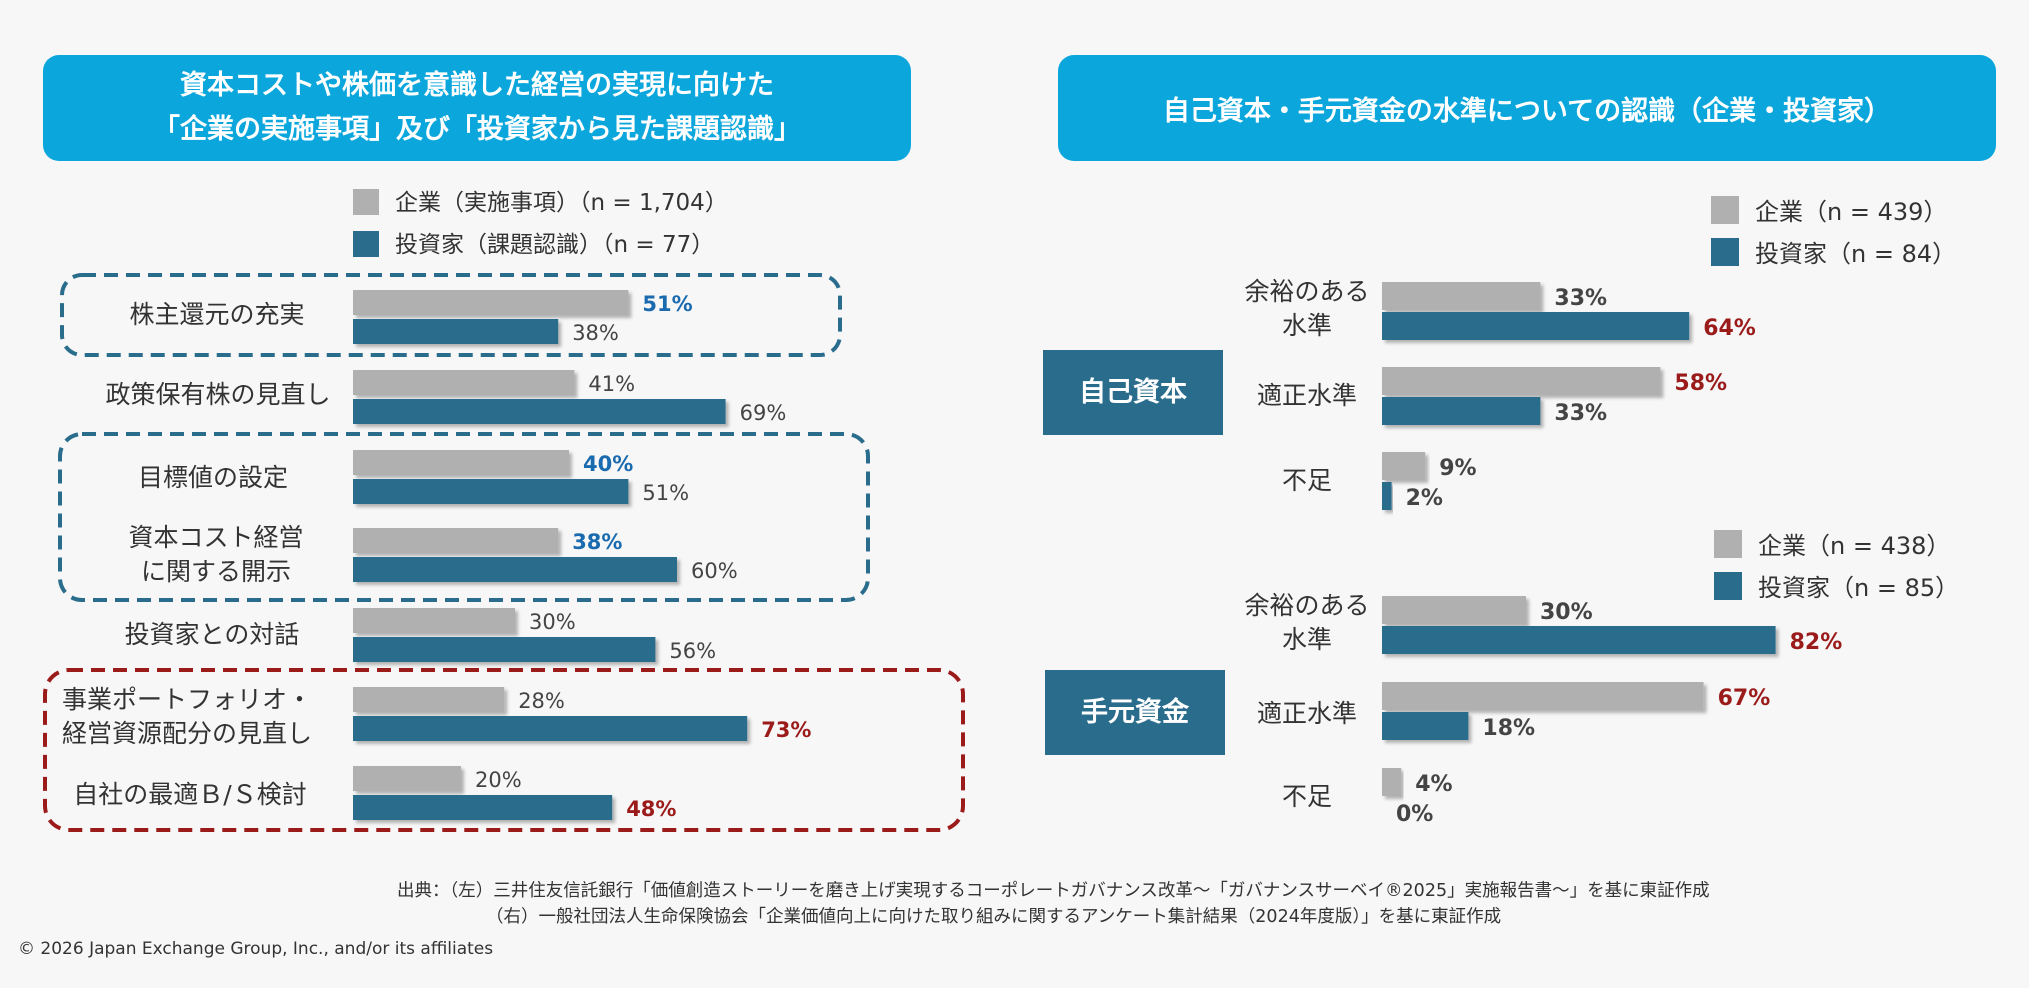  What do you see at coordinates (1851, 212) in the screenshot?
I see `legend-label-company: 企業（n = 439）` at bounding box center [1851, 212].